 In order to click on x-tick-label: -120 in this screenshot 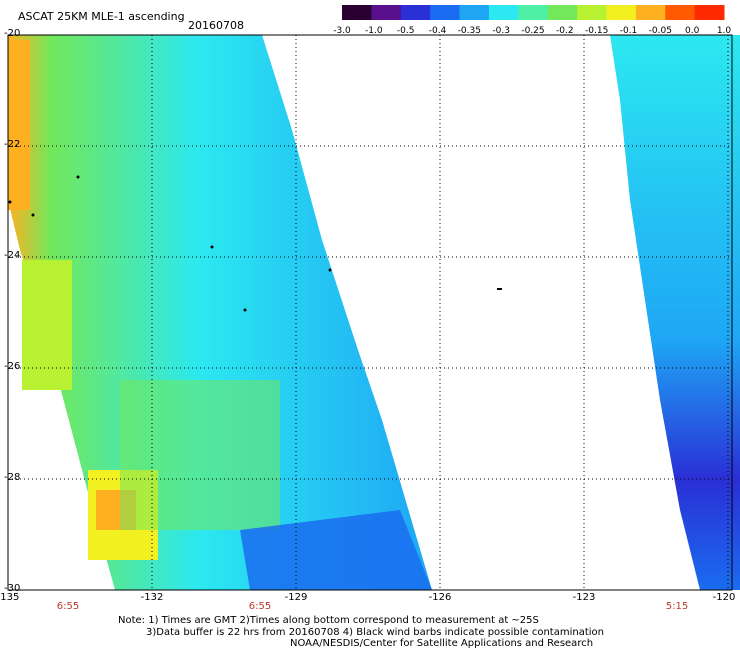, I will do `click(724, 597)`.